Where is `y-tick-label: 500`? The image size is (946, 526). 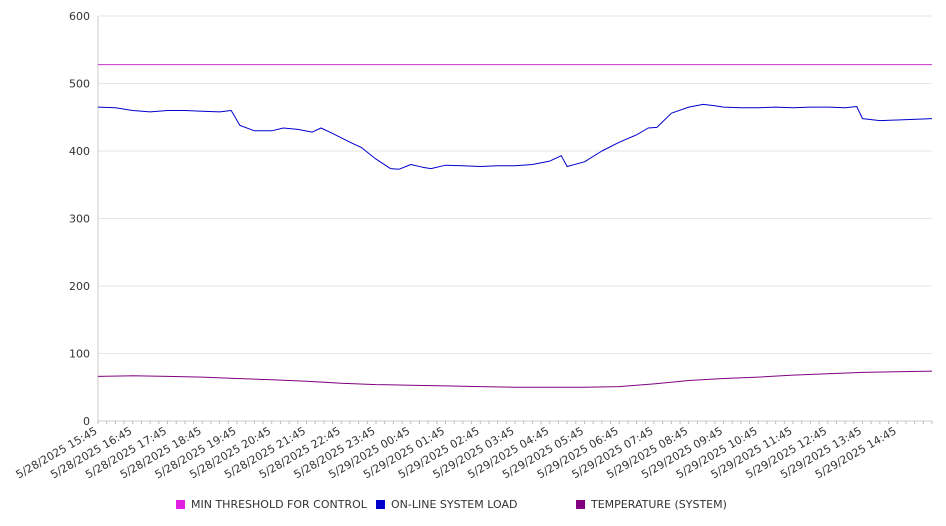 y-tick-label: 500 is located at coordinates (79, 84).